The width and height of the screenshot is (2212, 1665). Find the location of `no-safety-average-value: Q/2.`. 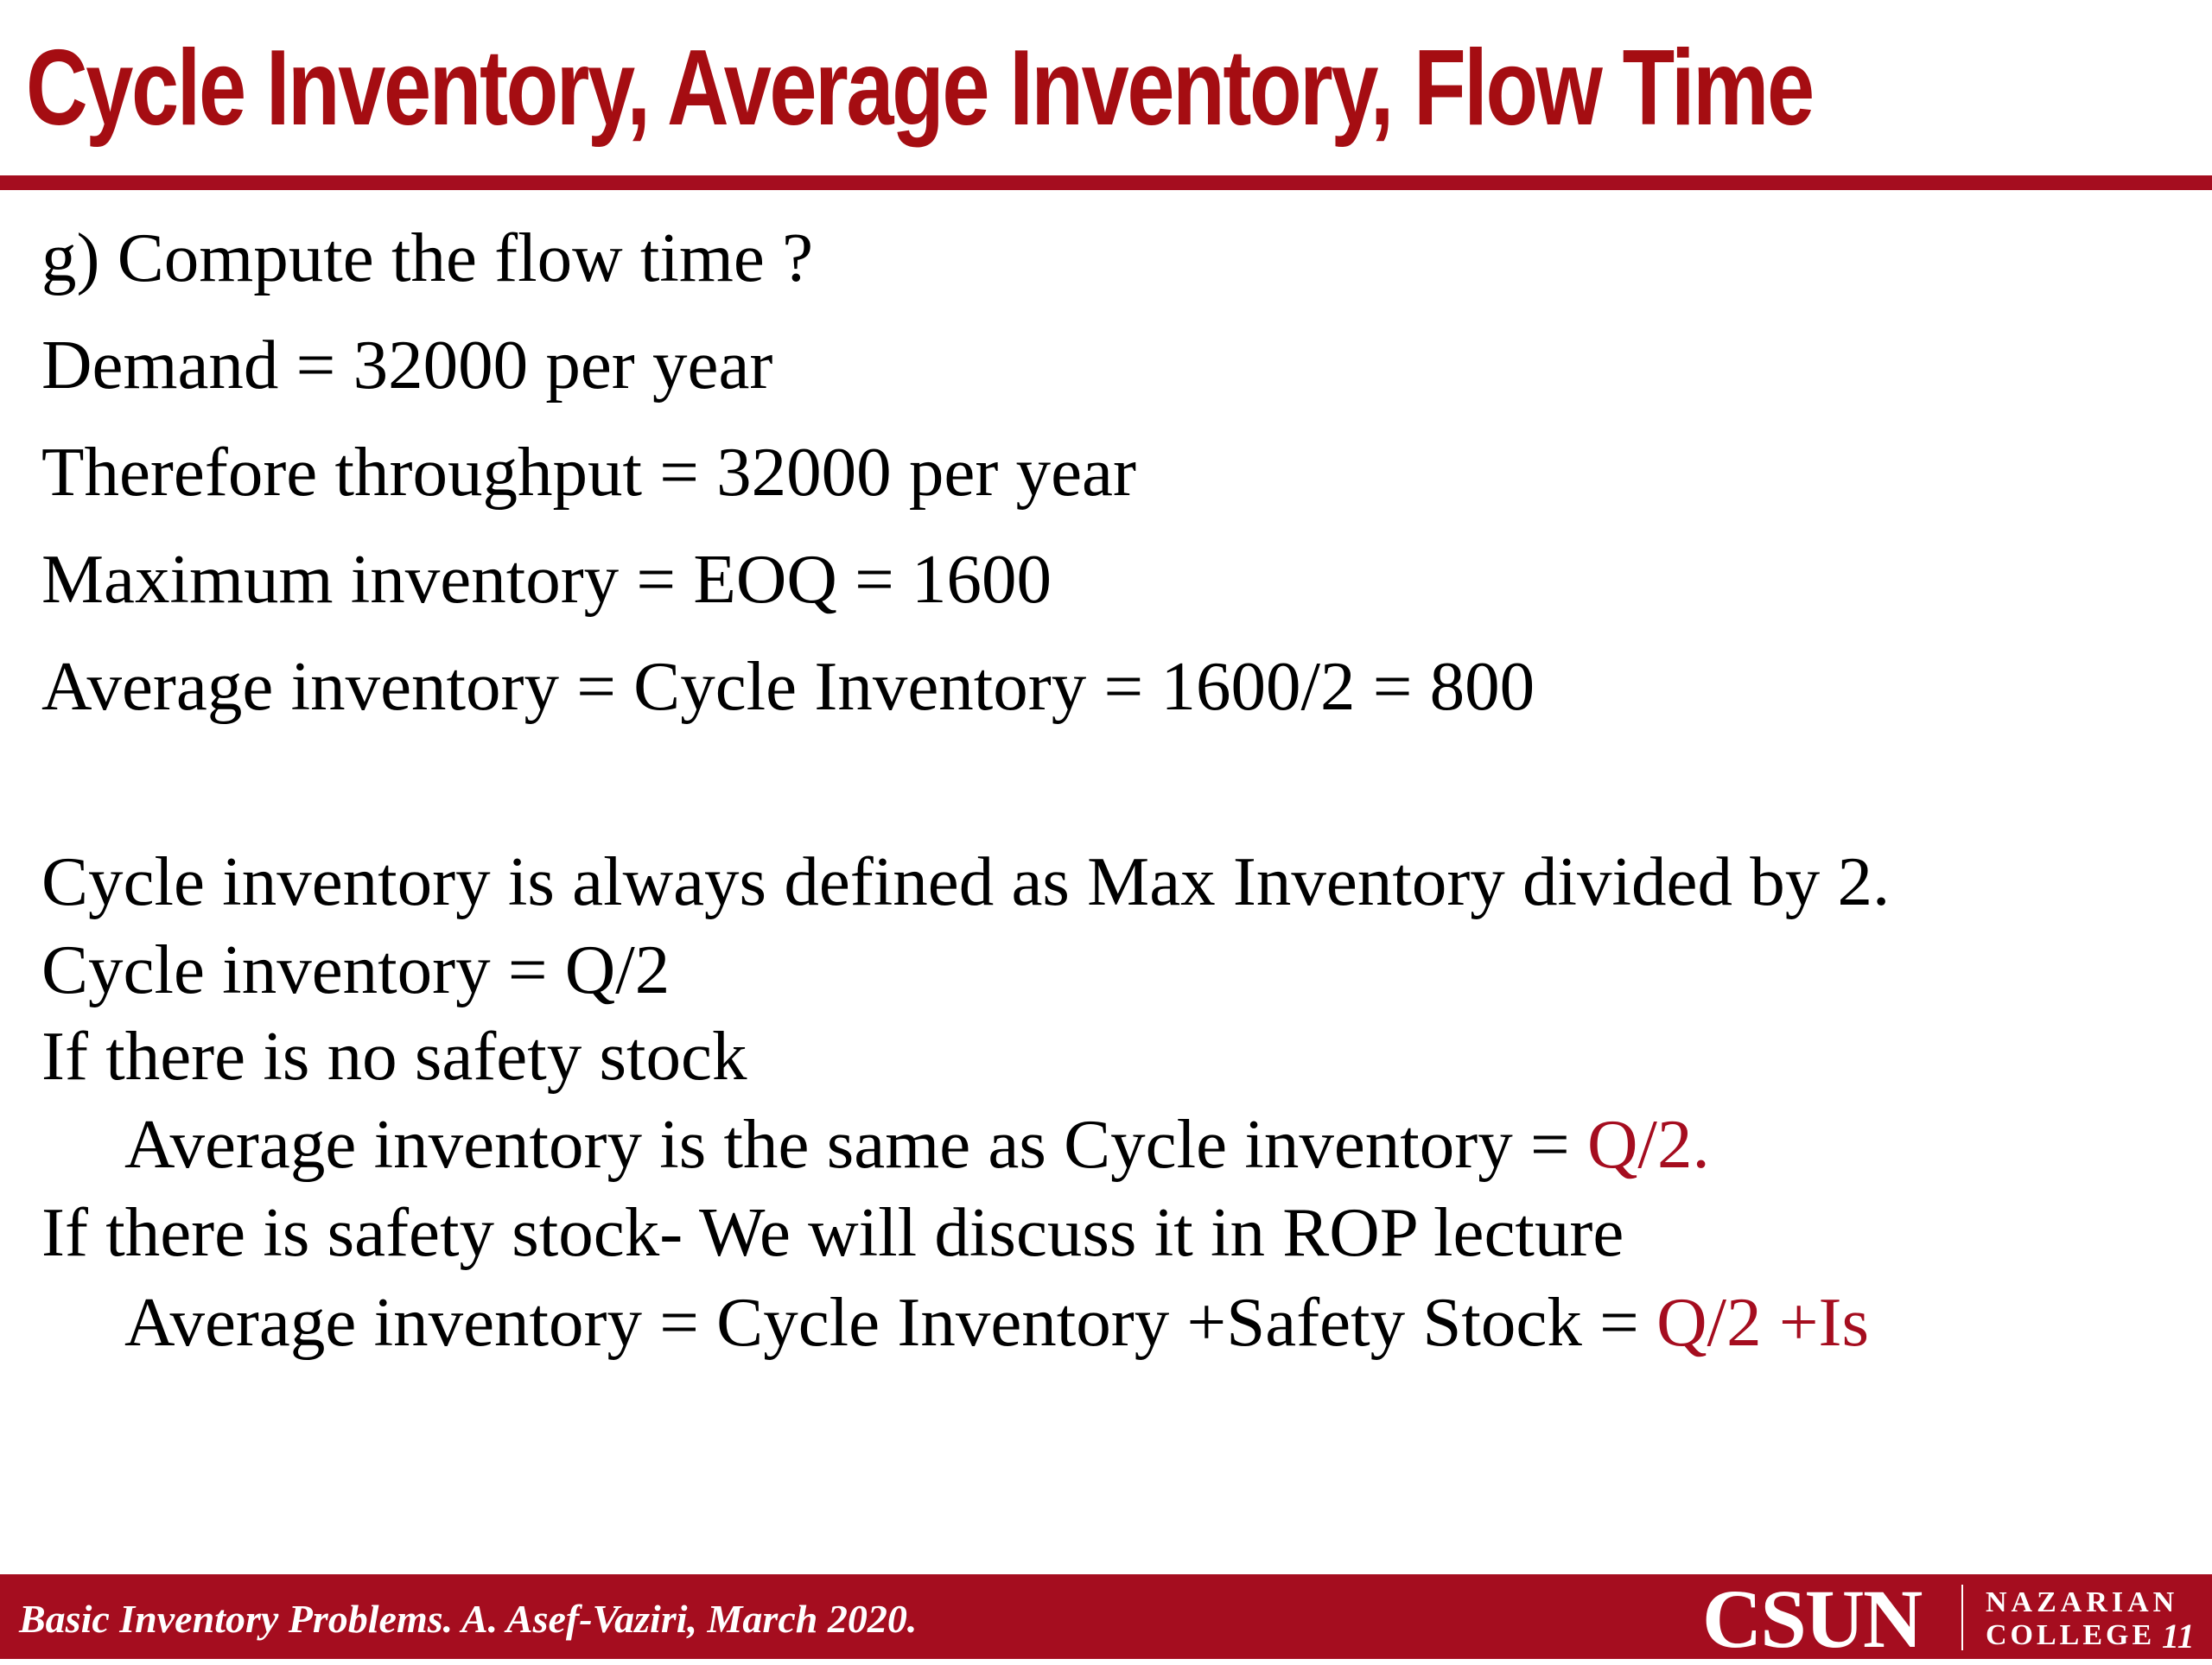

no-safety-average-value: Q/2. is located at coordinates (1648, 1144).